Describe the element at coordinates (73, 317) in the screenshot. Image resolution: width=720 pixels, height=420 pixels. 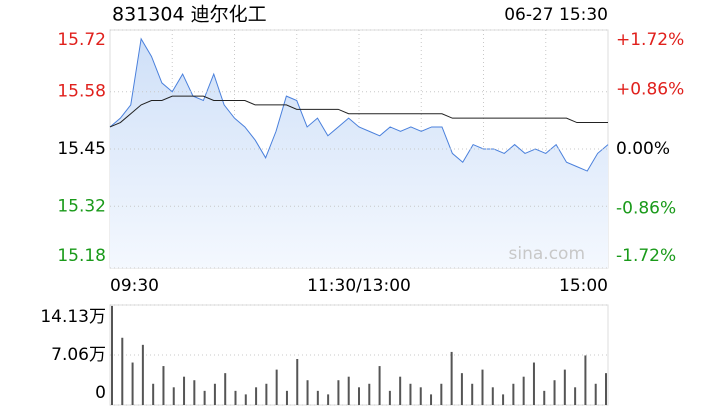
I see `y-tick-label: 14.13万` at that location.